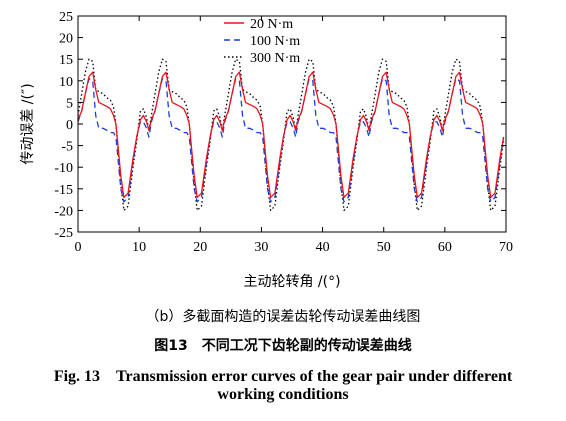 Image resolution: width=566 pixels, height=421 pixels. I want to click on y-tick-label-7: -10, so click(63, 168).